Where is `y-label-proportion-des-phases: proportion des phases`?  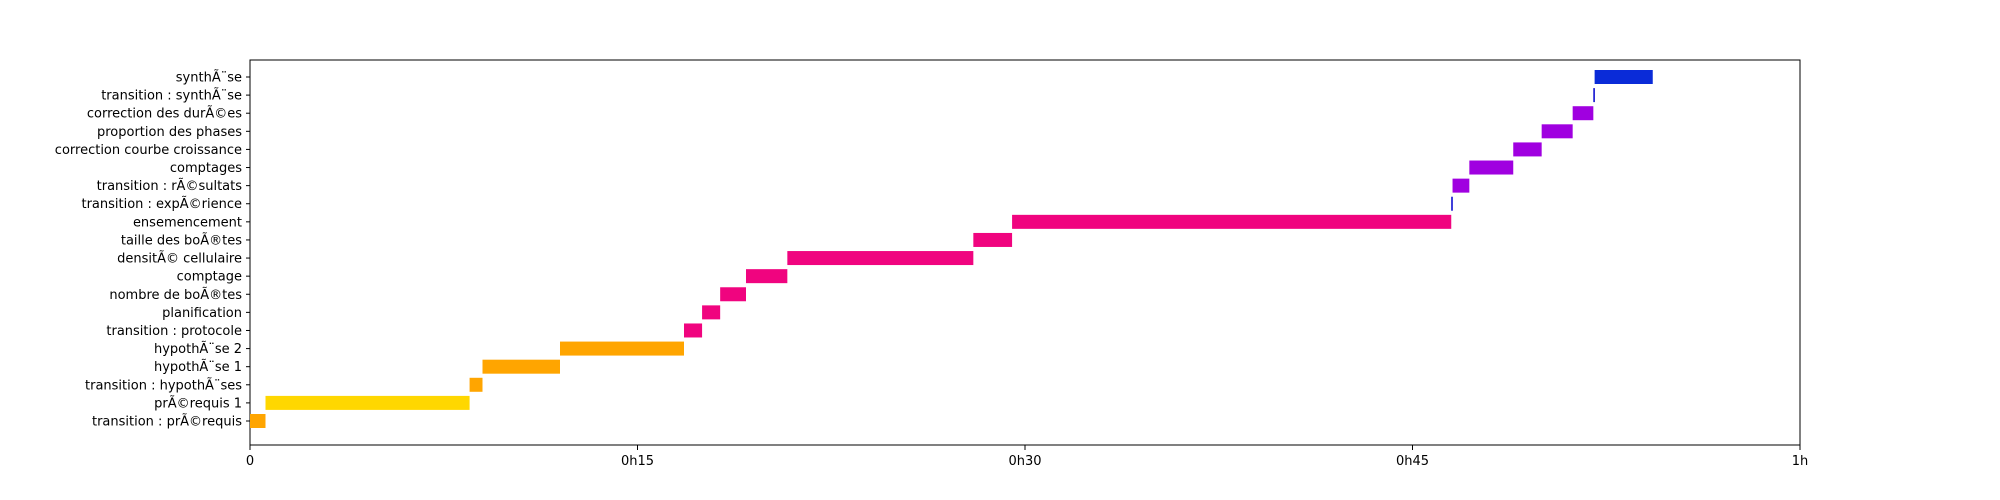 y-label-proportion-des-phases: proportion des phases is located at coordinates (169, 132).